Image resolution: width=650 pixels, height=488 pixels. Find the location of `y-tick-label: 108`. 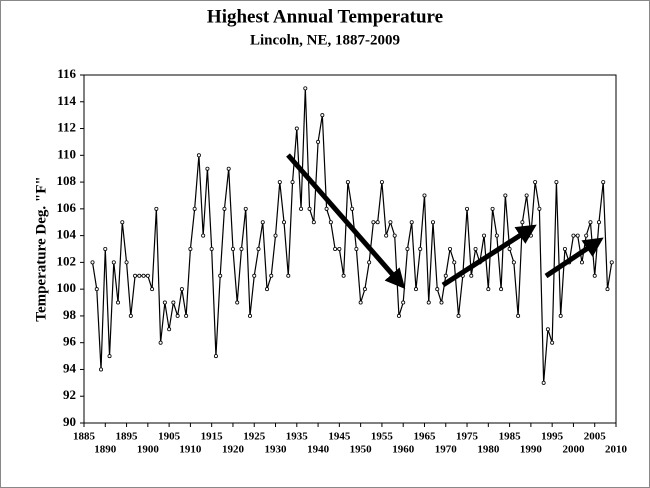

y-tick-label: 108 is located at coordinates (67, 180).